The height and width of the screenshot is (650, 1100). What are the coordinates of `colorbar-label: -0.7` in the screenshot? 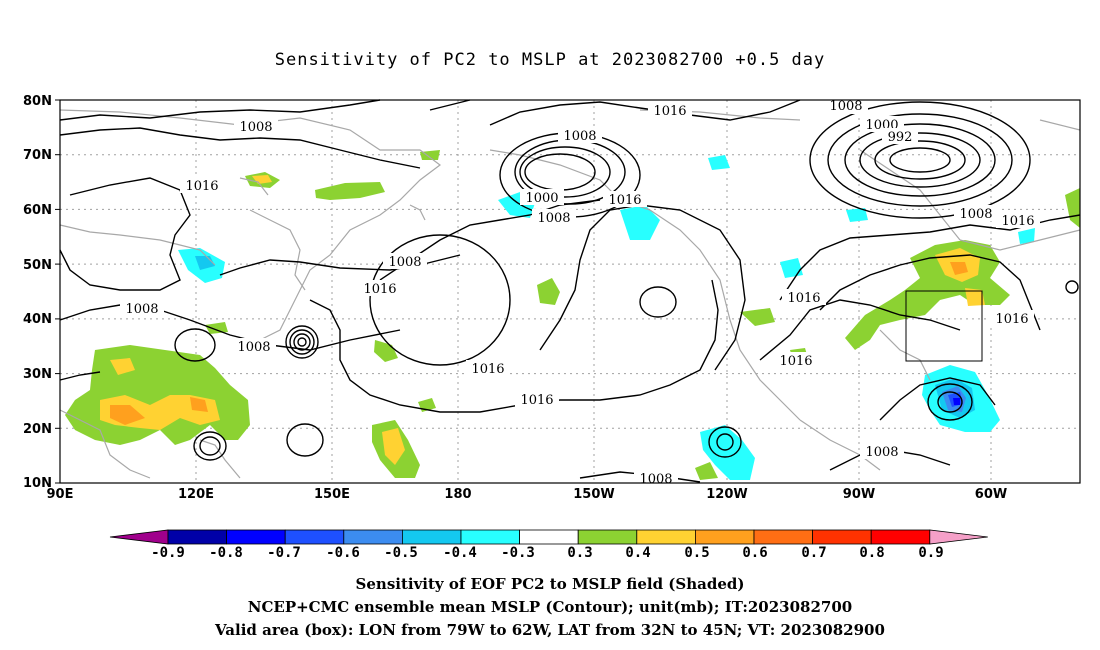 It's located at (284, 553).